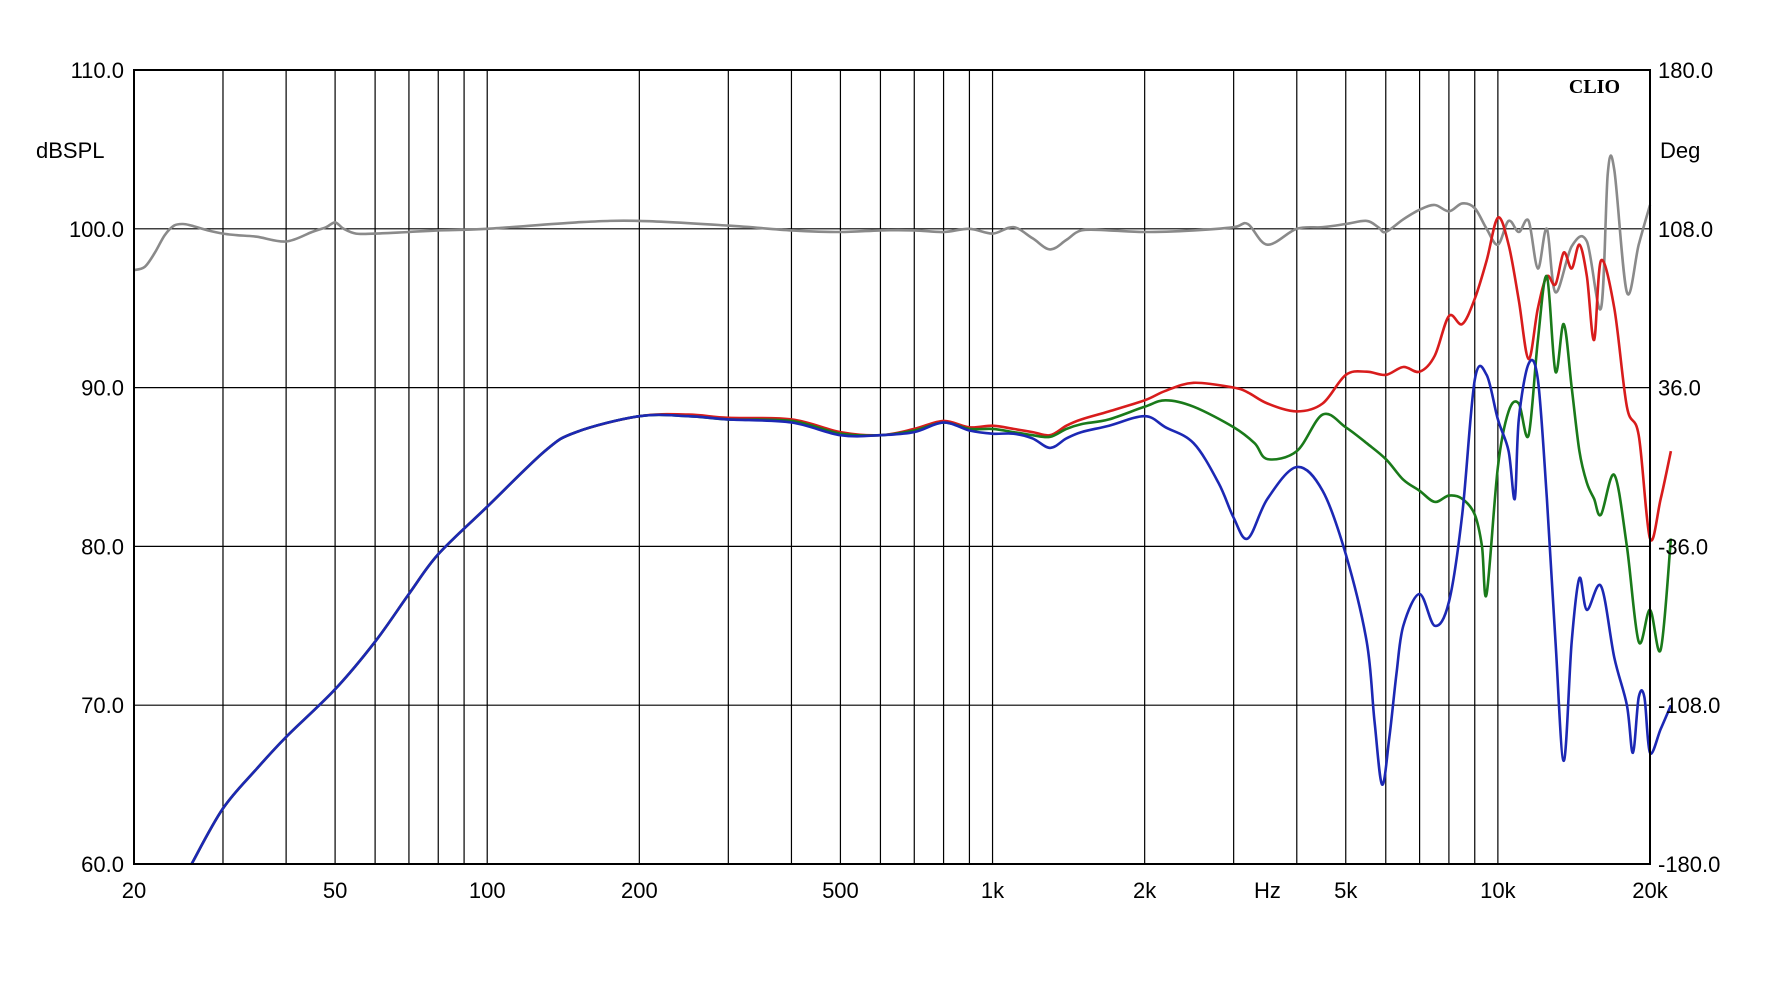 Image resolution: width=1772 pixels, height=1001 pixels. Describe the element at coordinates (1689, 864) in the screenshot. I see `y-right-tick-label: -180.0` at that location.